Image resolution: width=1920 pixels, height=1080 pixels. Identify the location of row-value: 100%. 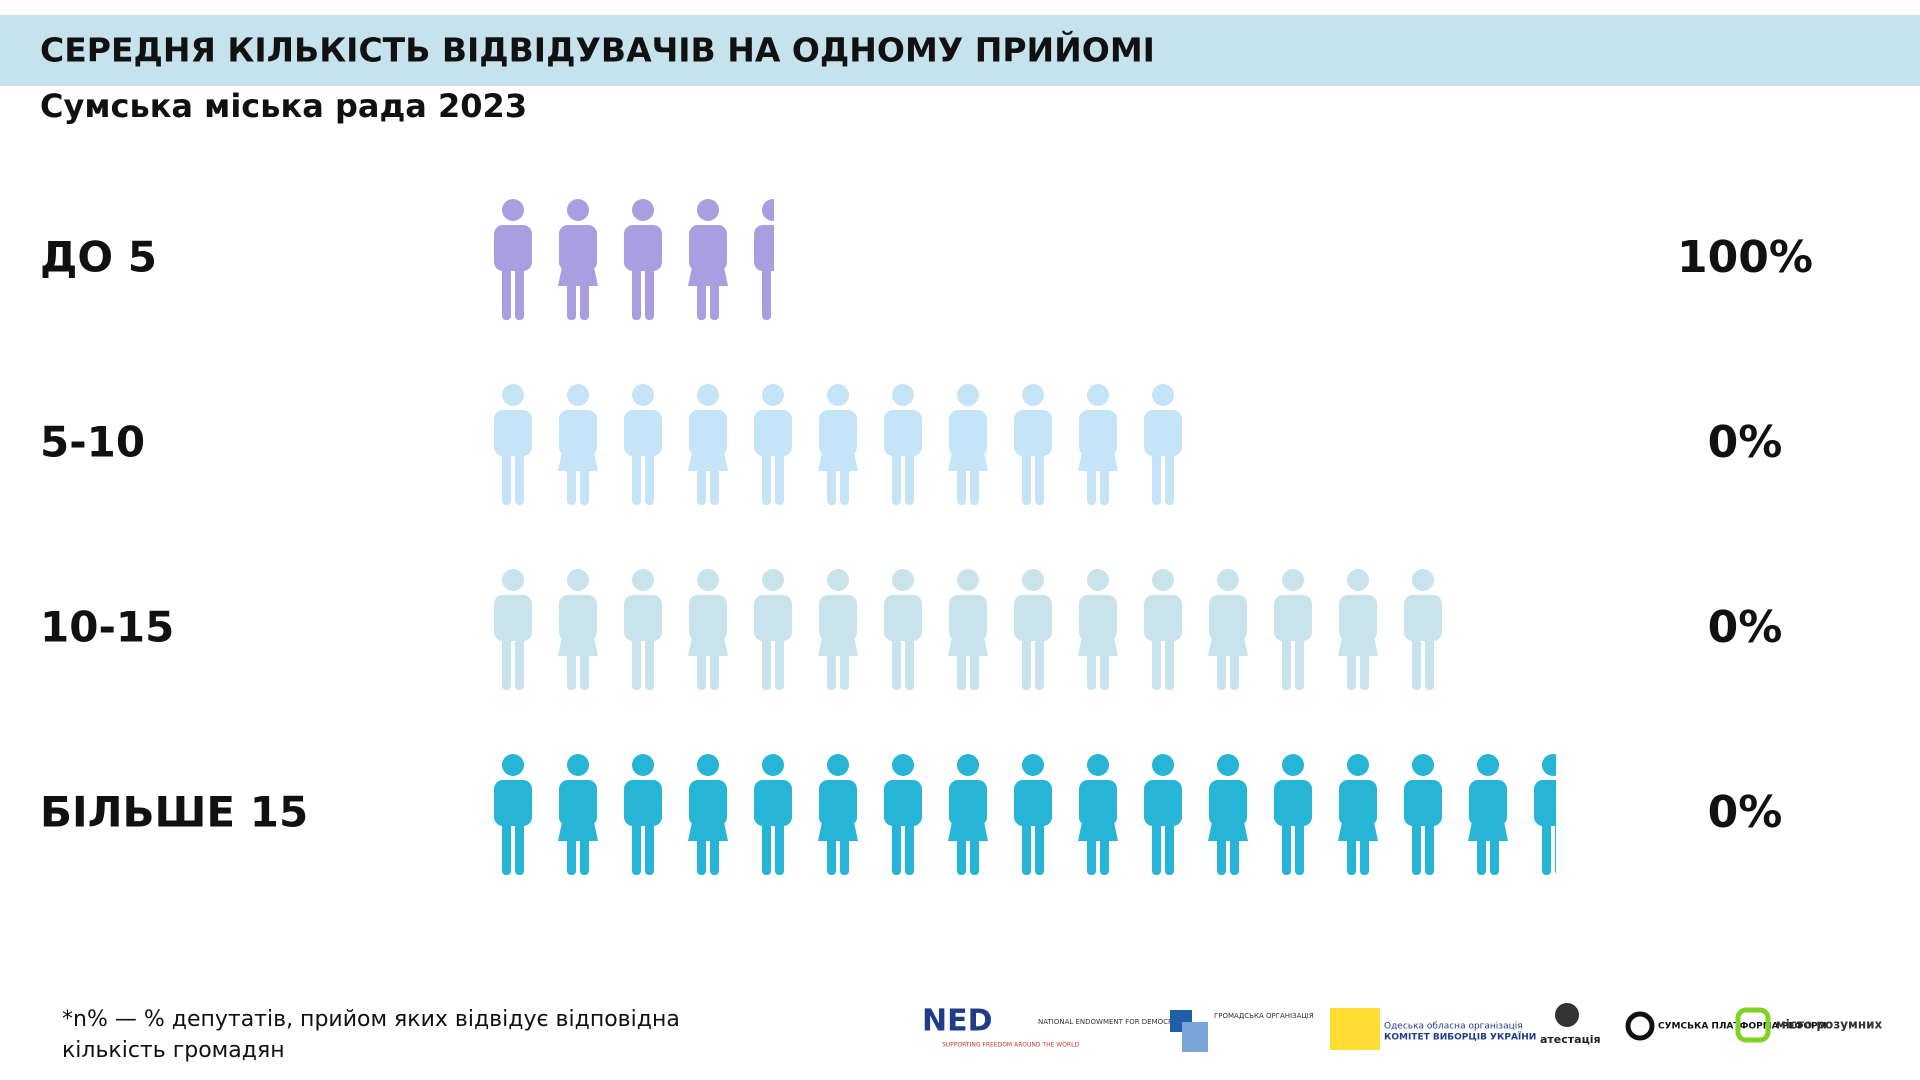
(1745, 257).